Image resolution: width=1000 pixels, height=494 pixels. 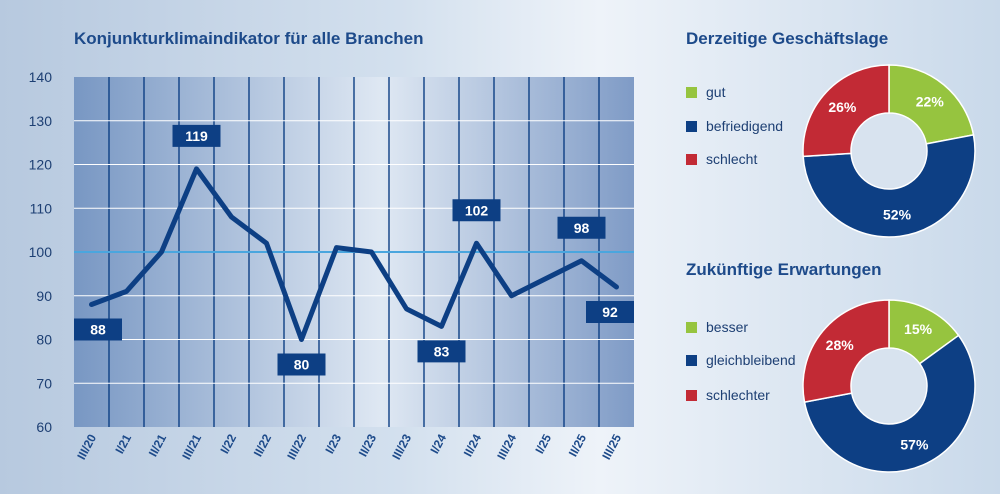 What do you see at coordinates (732, 159) in the screenshot?
I see `legend-label-schlecht: schlecht` at bounding box center [732, 159].